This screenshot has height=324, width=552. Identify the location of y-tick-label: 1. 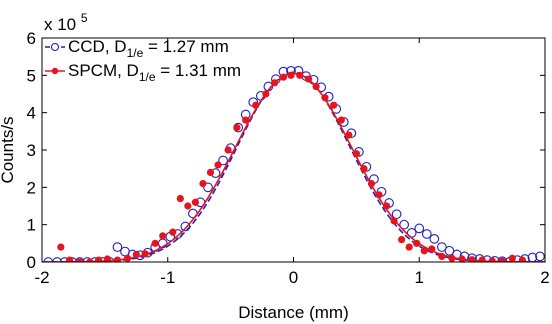
(31, 225).